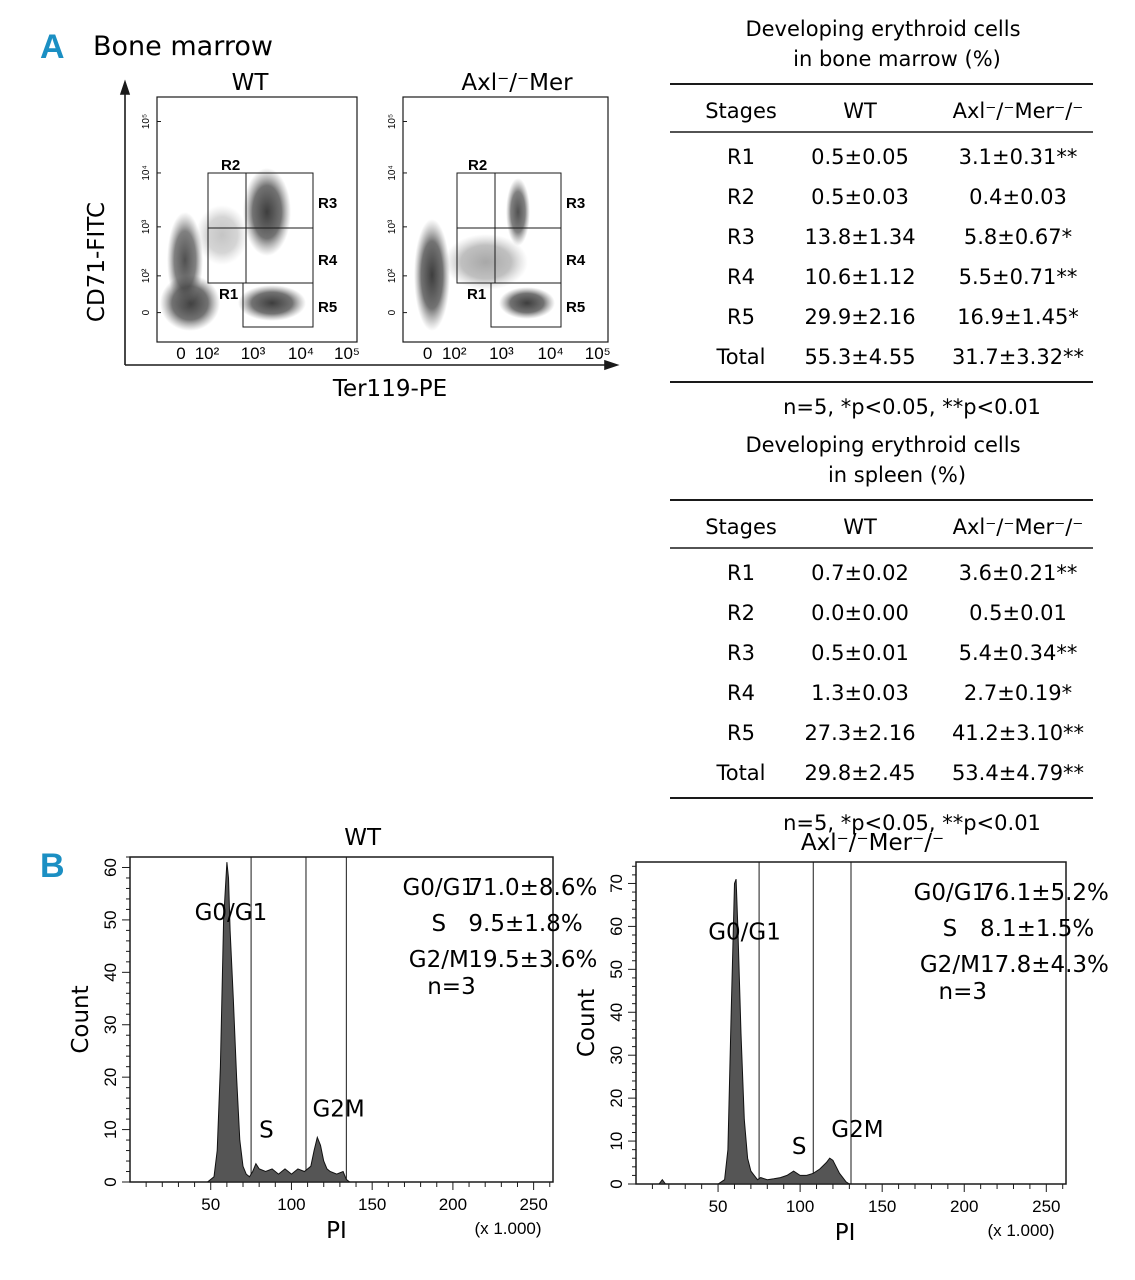 This screenshot has width=1135, height=1280. Describe the element at coordinates (859, 773) in the screenshot. I see `table-cell: 29.8±2.45` at that location.